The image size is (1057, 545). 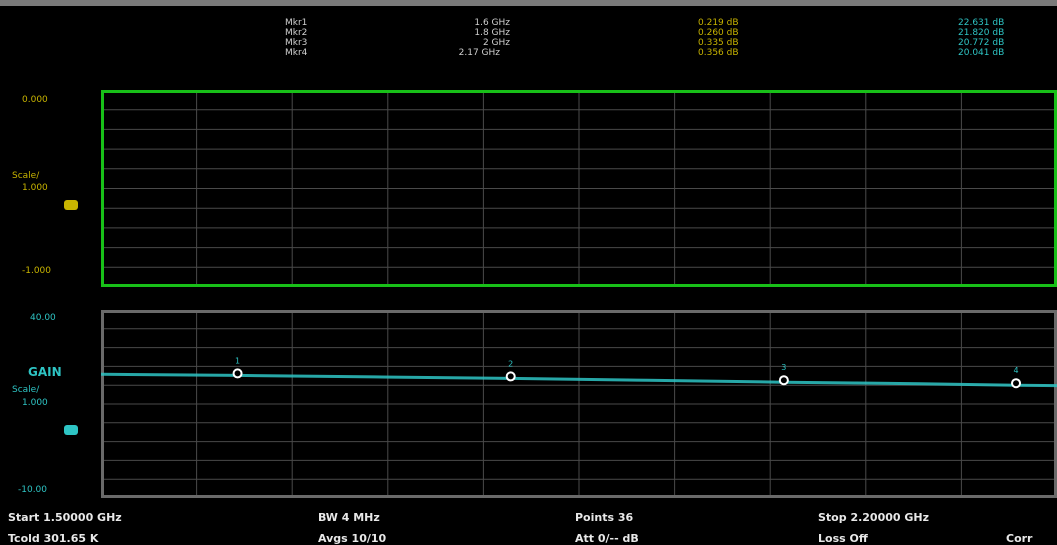 What do you see at coordinates (718, 33) in the screenshot?
I see `marker-trace1-value-2: 0.260 dB` at bounding box center [718, 33].